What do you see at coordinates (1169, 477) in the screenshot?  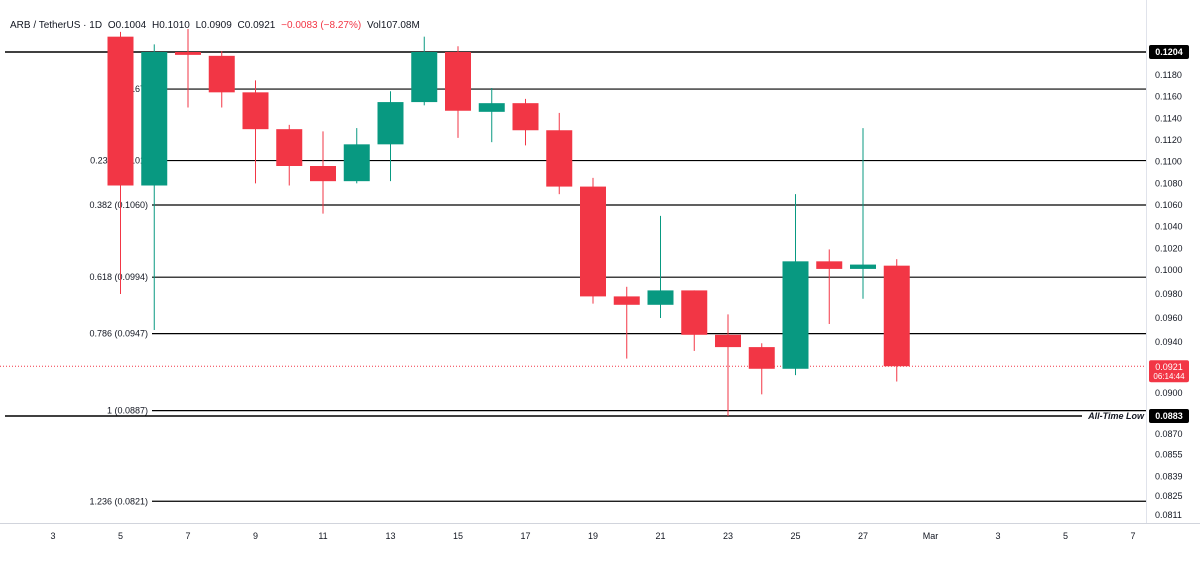 I see `price-axis-label: 0.0839` at bounding box center [1169, 477].